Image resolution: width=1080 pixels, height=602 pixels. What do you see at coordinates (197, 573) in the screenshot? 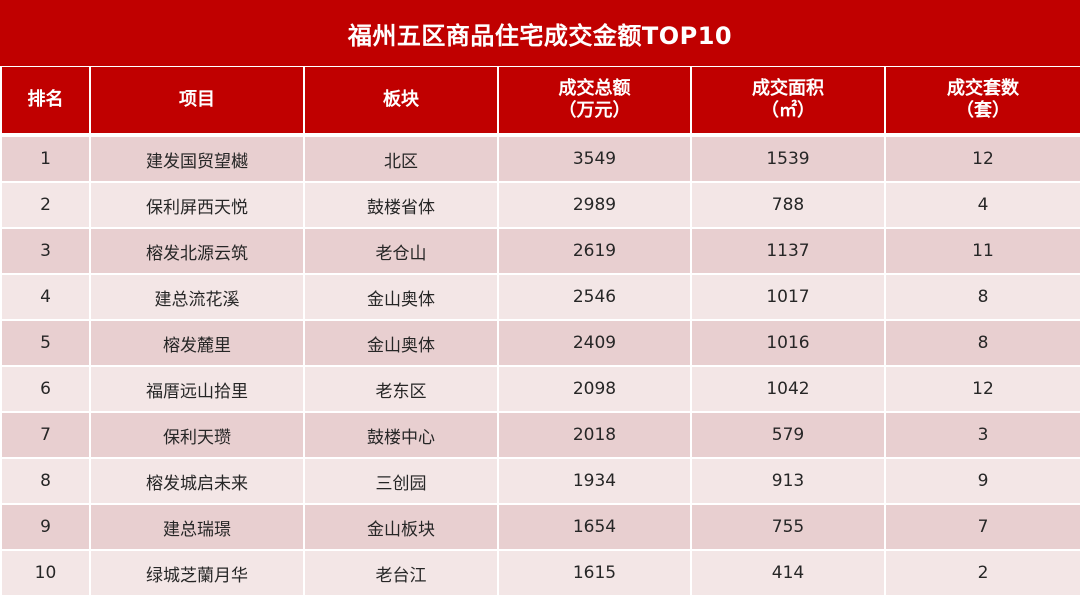
I see `cell-project: 绿城芝蘭月华` at bounding box center [197, 573].